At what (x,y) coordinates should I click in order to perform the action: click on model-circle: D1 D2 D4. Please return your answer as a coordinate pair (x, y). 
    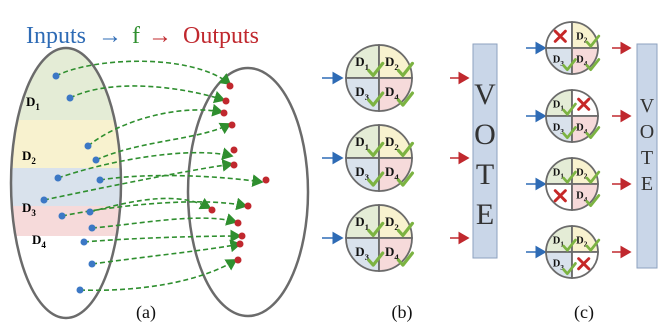
    Looking at the image, I should click on (573, 184).